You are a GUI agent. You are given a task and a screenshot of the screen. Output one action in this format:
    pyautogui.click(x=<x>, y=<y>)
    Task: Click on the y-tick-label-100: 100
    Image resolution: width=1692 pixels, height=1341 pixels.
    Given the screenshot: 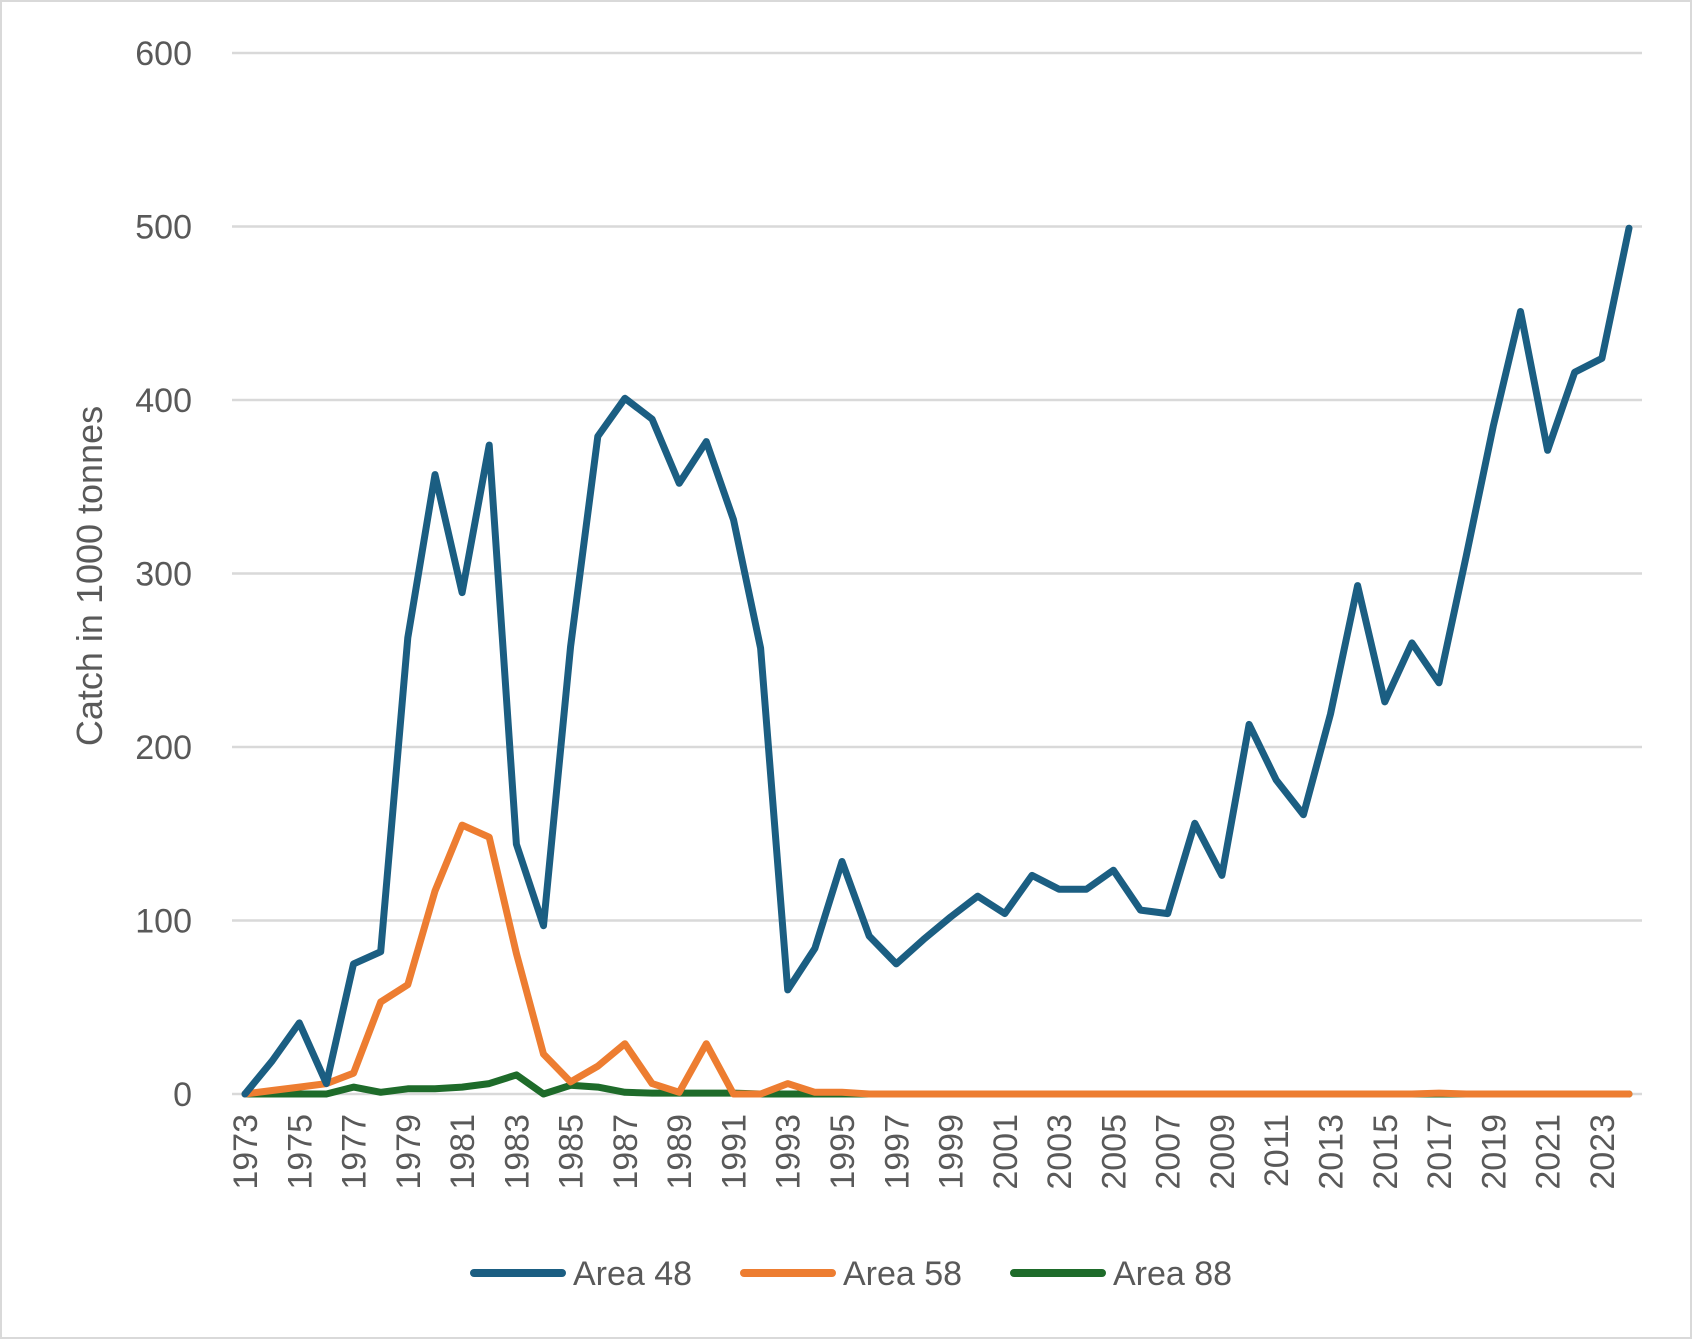 What is the action you would take?
    pyautogui.click(x=163, y=922)
    